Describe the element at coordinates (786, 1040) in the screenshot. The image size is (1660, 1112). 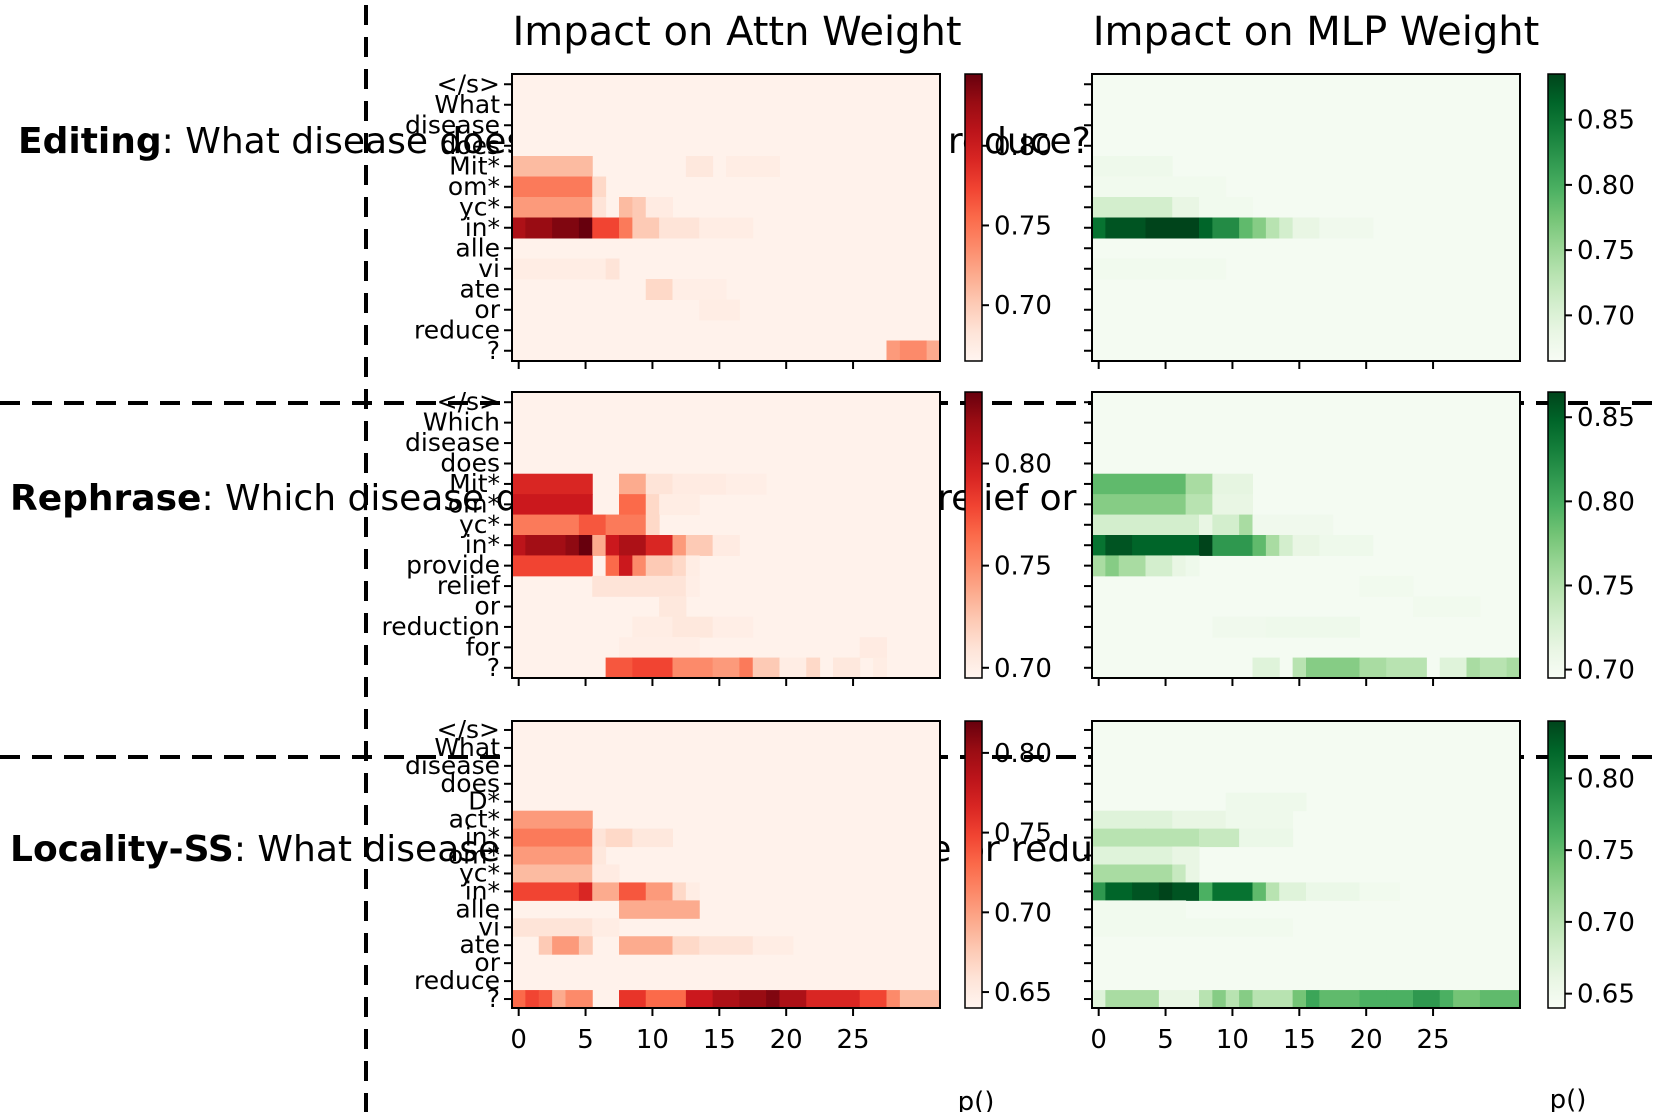
I see `x-tick-label: 20` at that location.